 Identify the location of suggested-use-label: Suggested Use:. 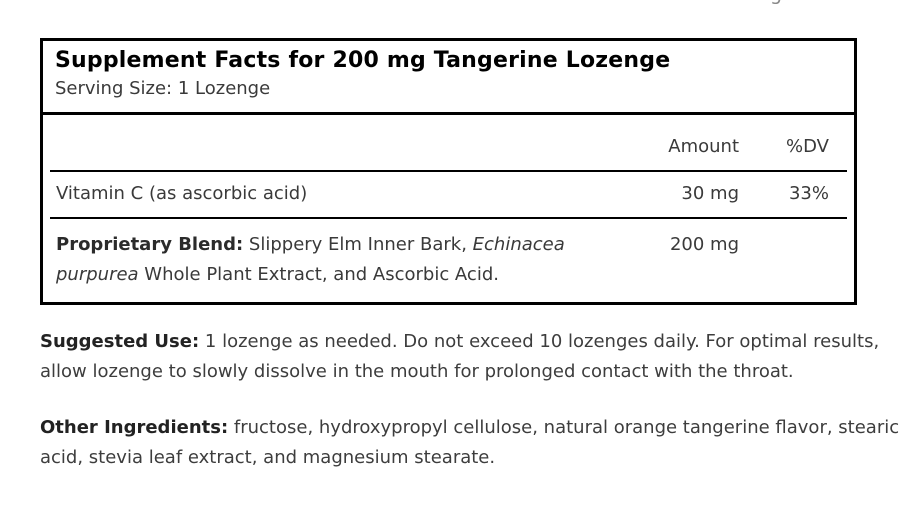
(120, 341).